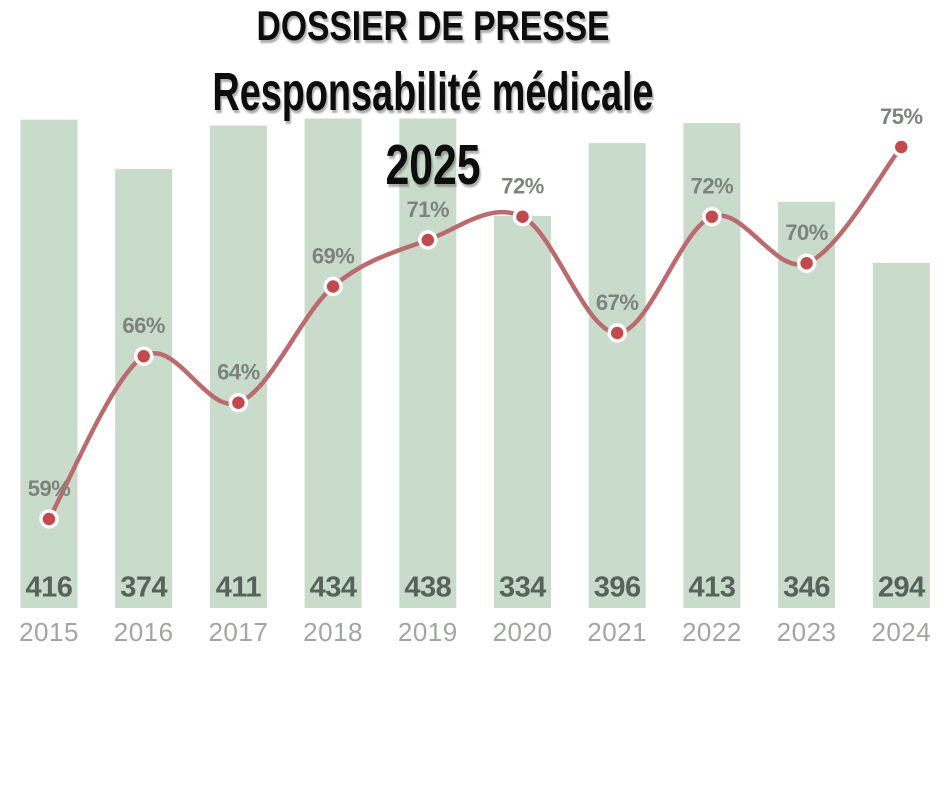 Image resolution: width=940 pixels, height=788 pixels. I want to click on bar-value-2017: 411, so click(239, 588).